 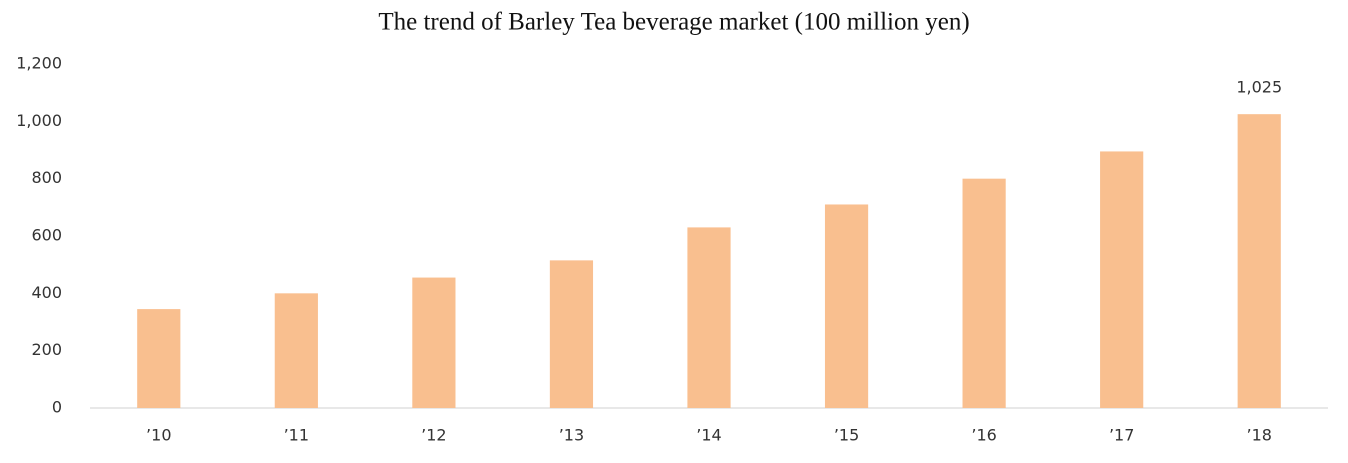 What do you see at coordinates (46, 349) in the screenshot?
I see `y-tick-label: 200` at bounding box center [46, 349].